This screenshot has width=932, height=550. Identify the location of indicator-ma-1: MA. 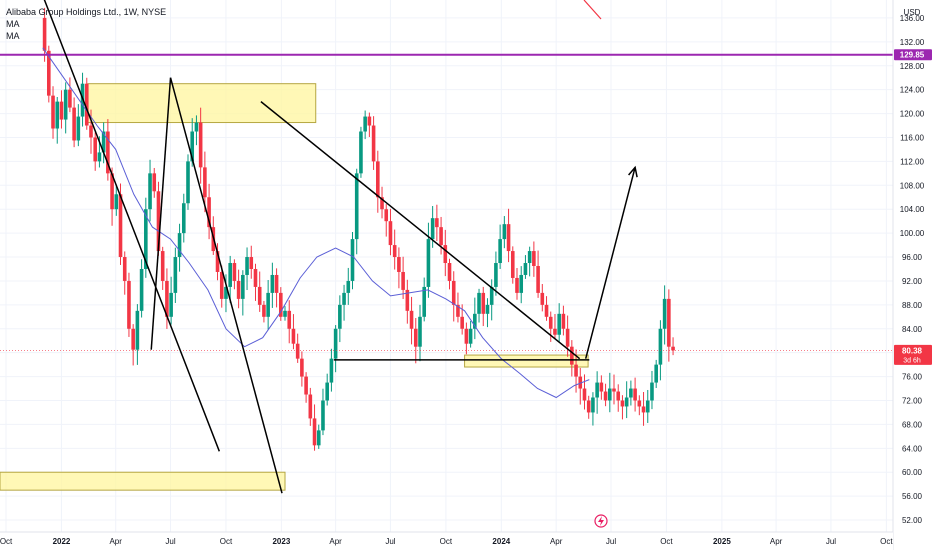
(13, 24).